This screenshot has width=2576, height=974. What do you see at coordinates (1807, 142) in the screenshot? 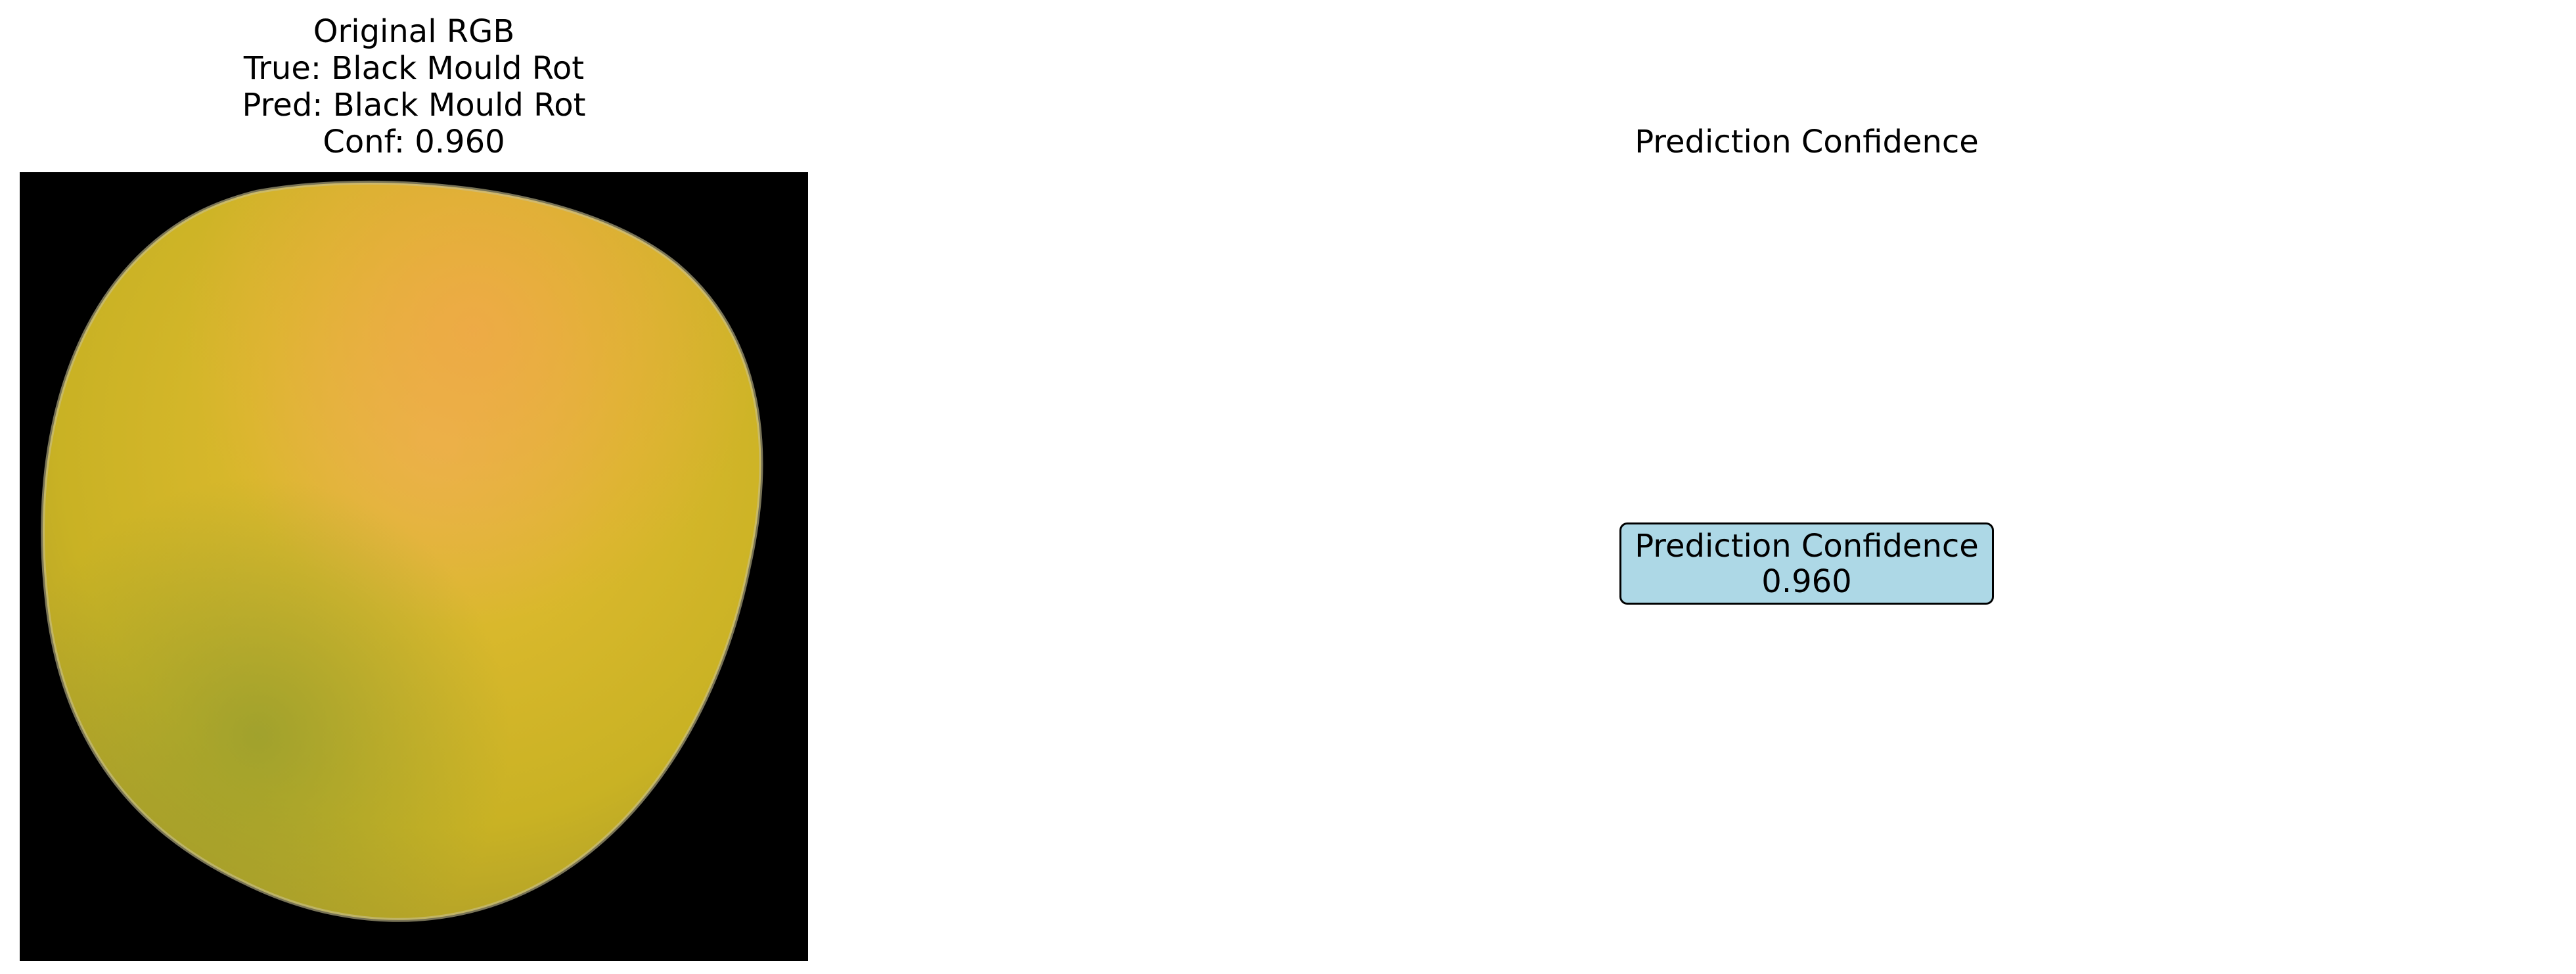
I see `prediction-confidence-title: Prediction Confidence` at bounding box center [1807, 142].